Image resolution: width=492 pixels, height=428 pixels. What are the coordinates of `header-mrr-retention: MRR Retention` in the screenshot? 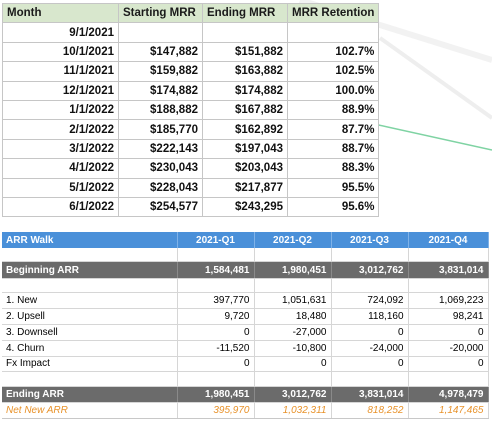 It's located at (333, 13).